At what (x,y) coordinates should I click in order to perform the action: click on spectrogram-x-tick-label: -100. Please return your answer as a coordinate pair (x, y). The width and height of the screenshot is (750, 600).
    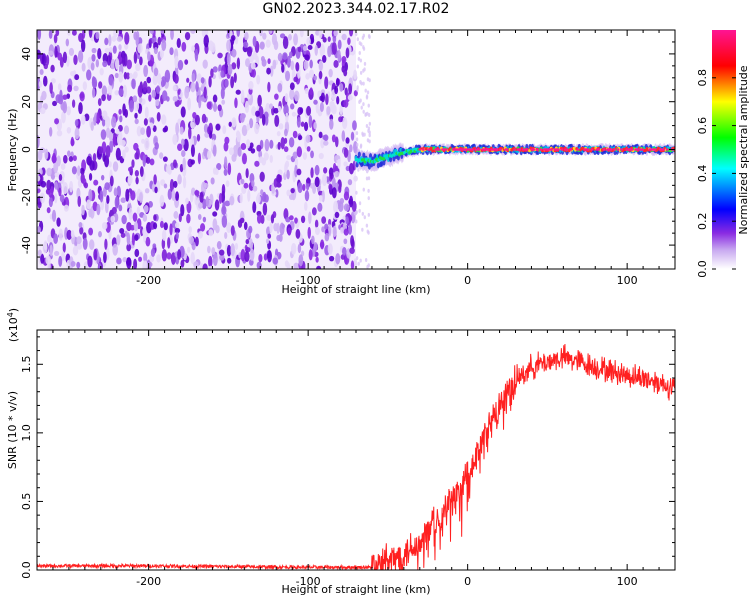
    Looking at the image, I should click on (308, 280).